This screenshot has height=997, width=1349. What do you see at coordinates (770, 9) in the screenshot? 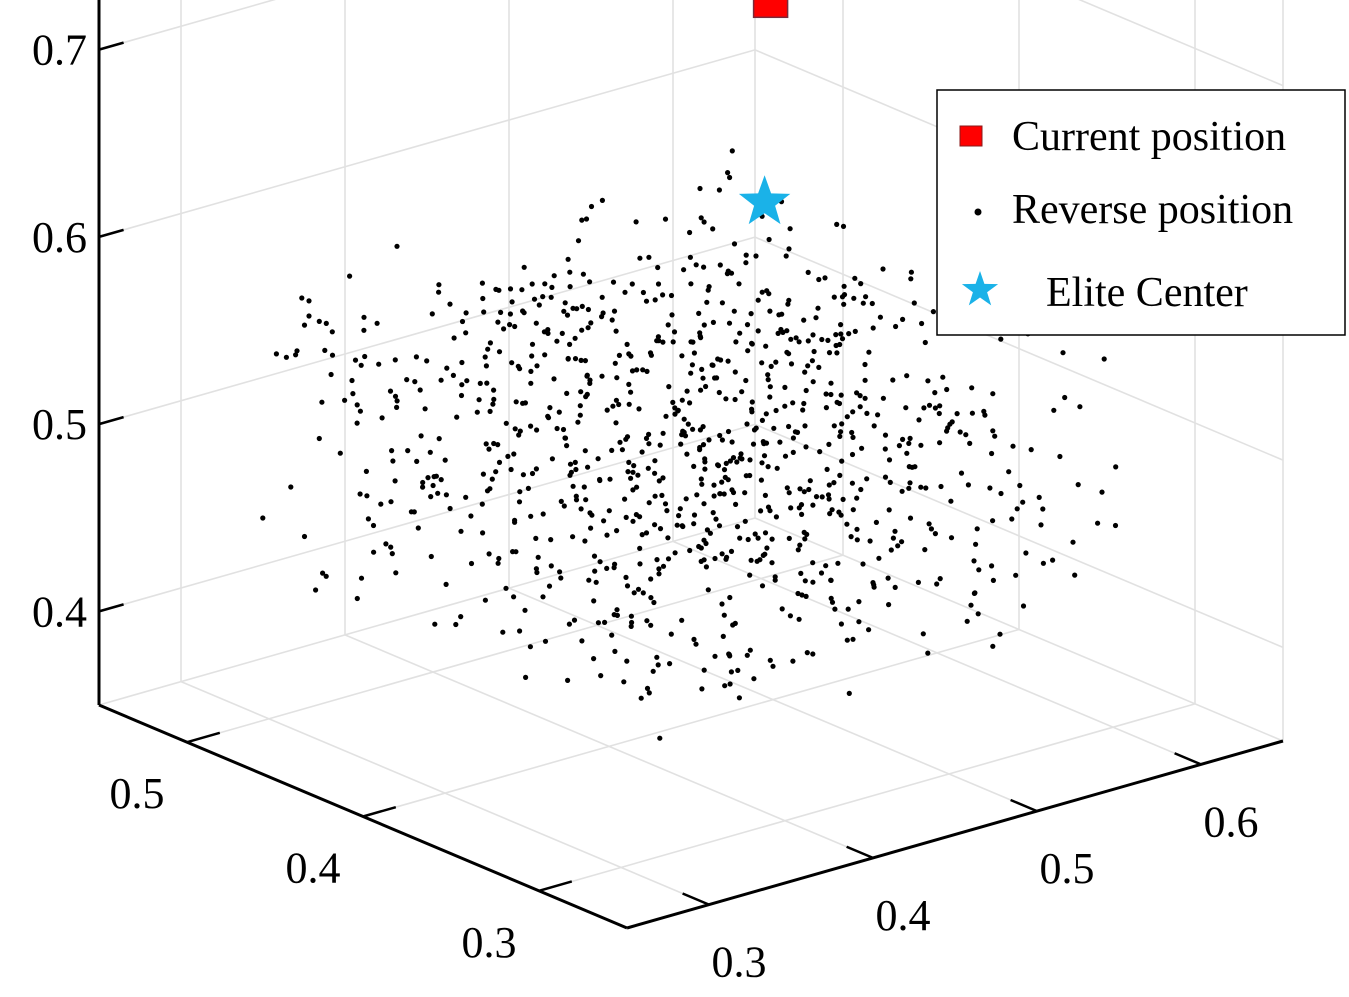
I see `current-position-marker` at bounding box center [770, 9].